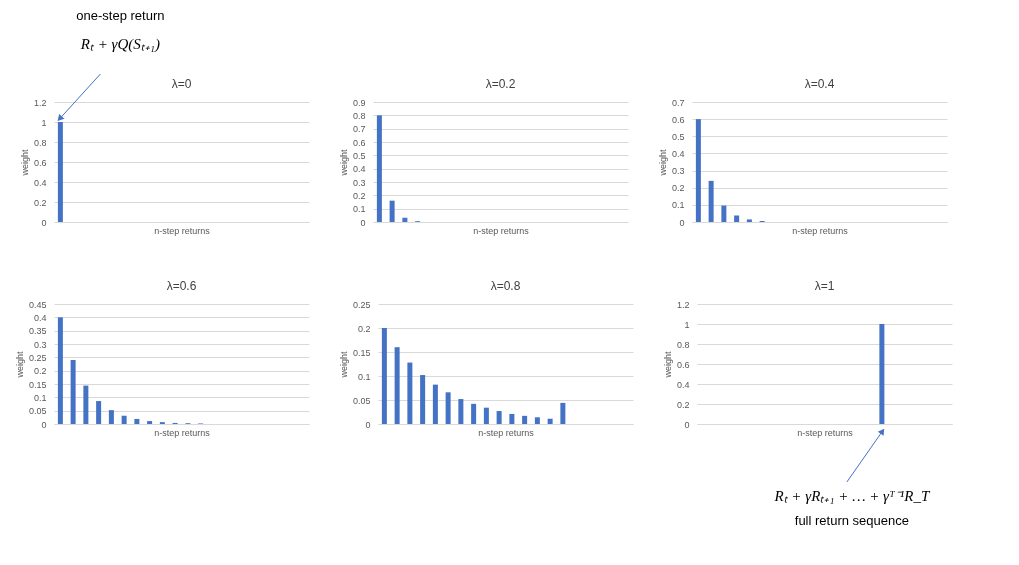  Describe the element at coordinates (181, 84) in the screenshot. I see `chart-title: λ=0` at that location.